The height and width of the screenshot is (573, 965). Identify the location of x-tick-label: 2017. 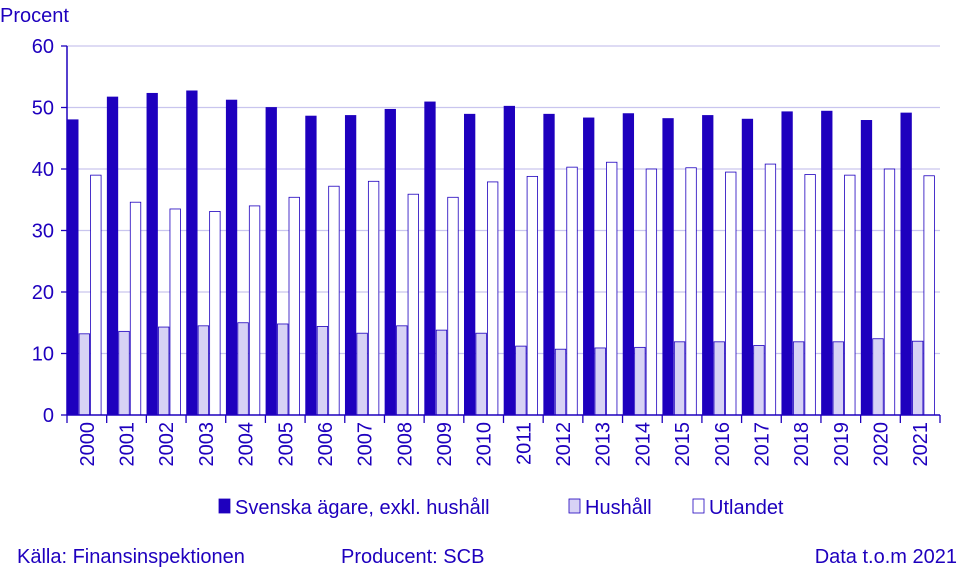
(762, 444).